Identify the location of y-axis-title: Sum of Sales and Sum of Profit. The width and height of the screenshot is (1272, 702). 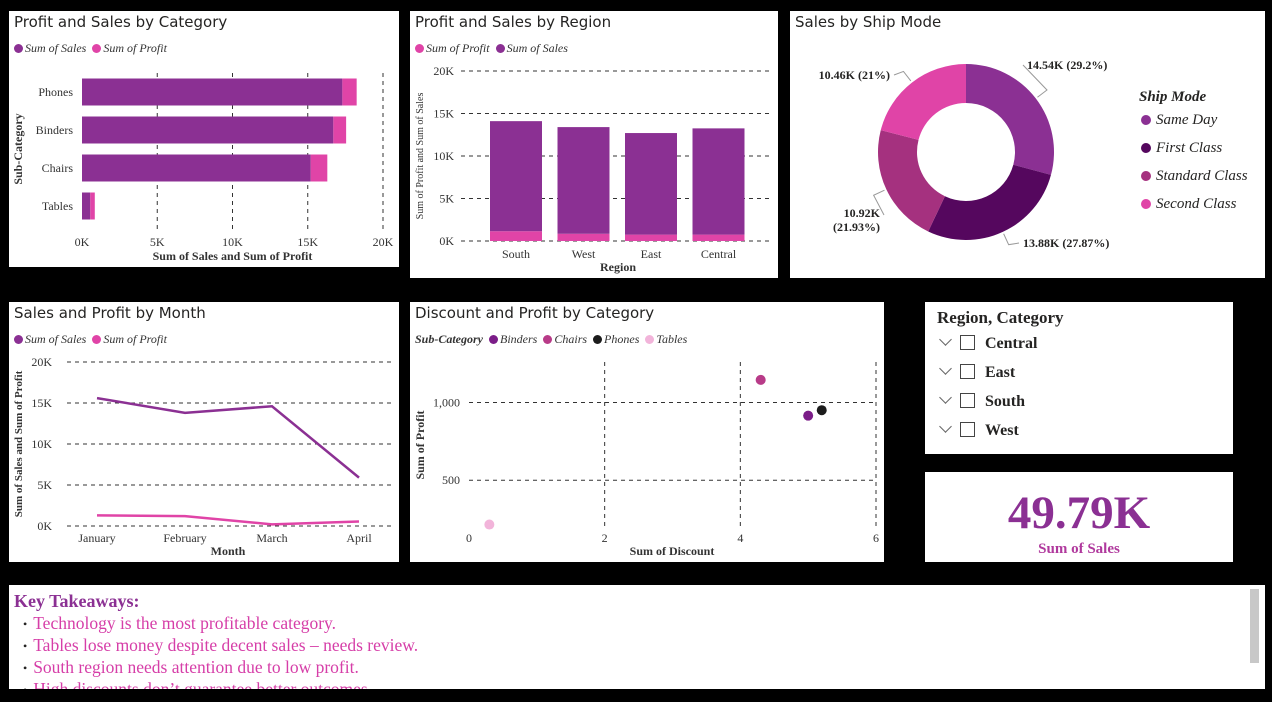
(19, 443).